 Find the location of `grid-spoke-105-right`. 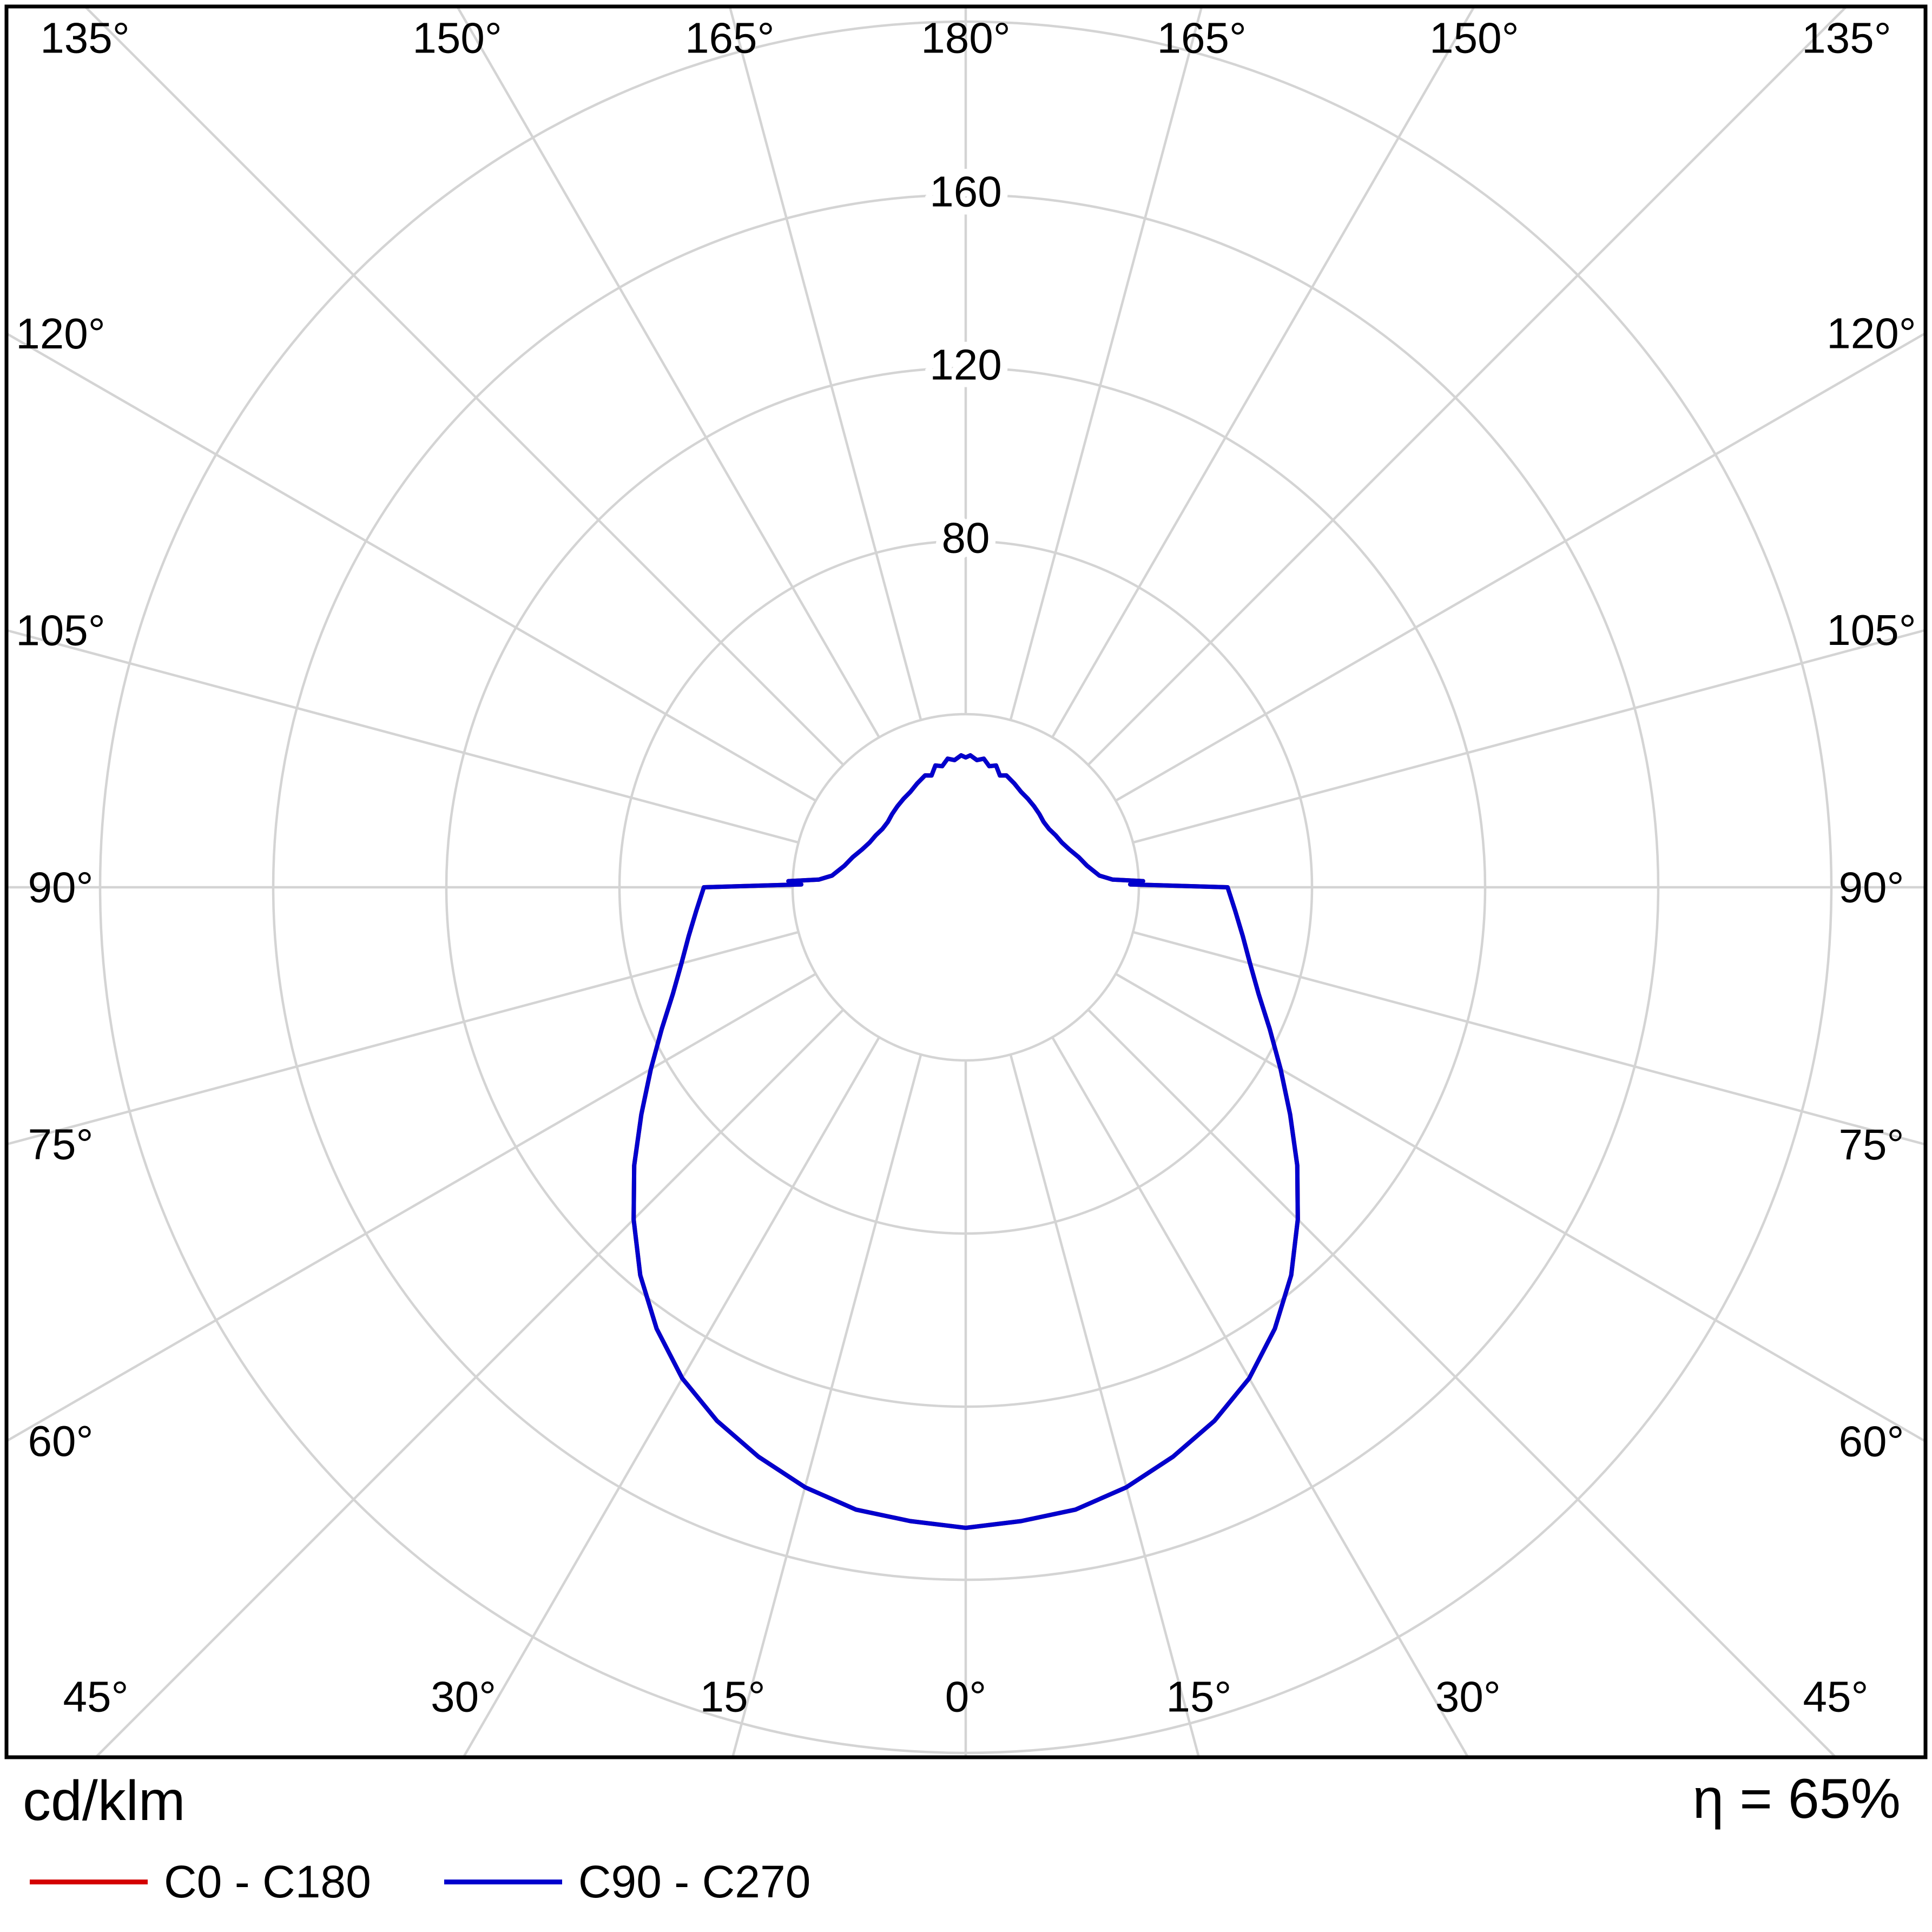

grid-spoke-105-right is located at coordinates (1529, 736).